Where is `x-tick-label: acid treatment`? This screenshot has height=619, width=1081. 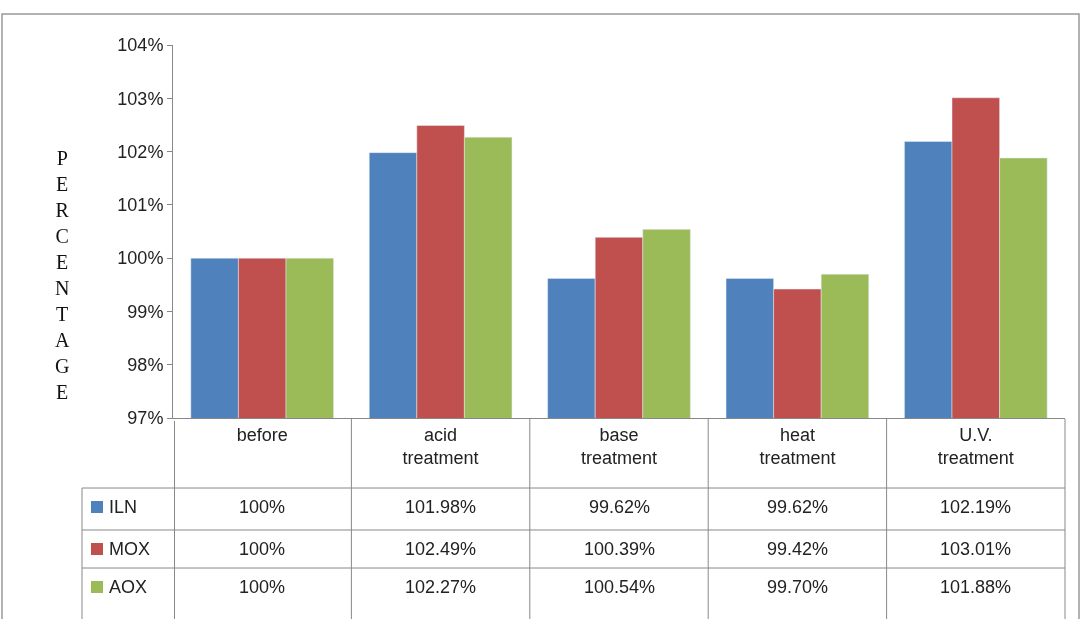
x-tick-label: acid treatment is located at coordinates (440, 446).